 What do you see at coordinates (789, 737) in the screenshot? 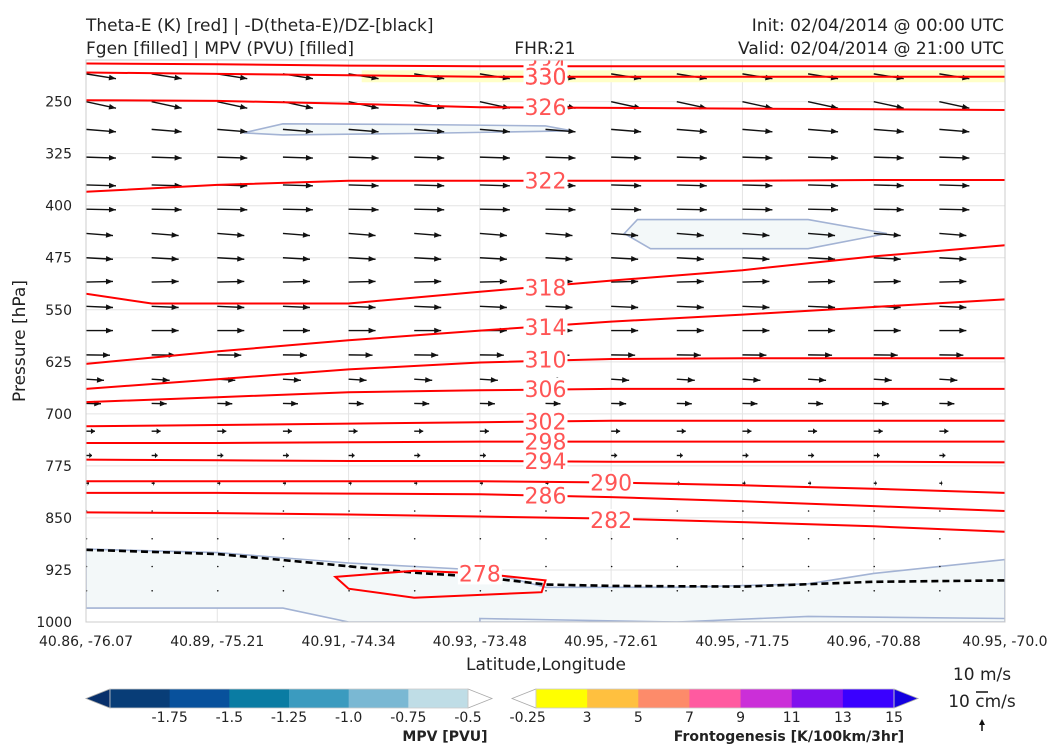
I see `frontogenesis-colorbar-label: Frontogenesis [K/100km/3hr]` at bounding box center [789, 737].